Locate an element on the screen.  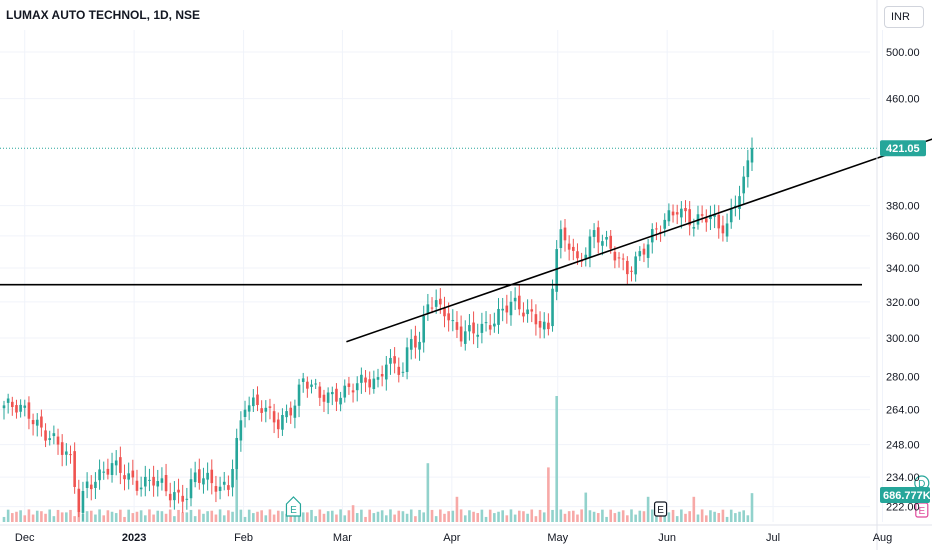
time-tick-label: Mar is located at coordinates (342, 538).